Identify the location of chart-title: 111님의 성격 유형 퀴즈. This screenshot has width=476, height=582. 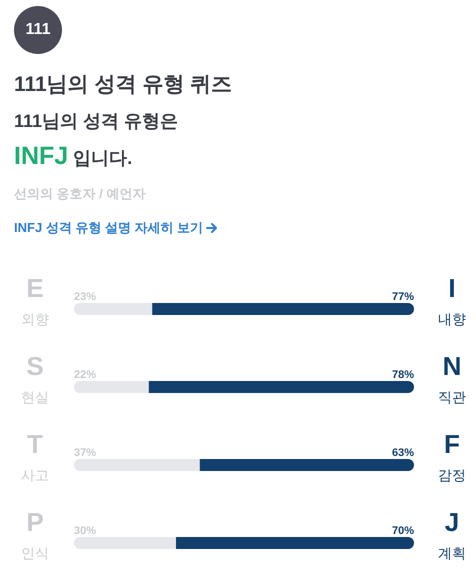
(123, 85).